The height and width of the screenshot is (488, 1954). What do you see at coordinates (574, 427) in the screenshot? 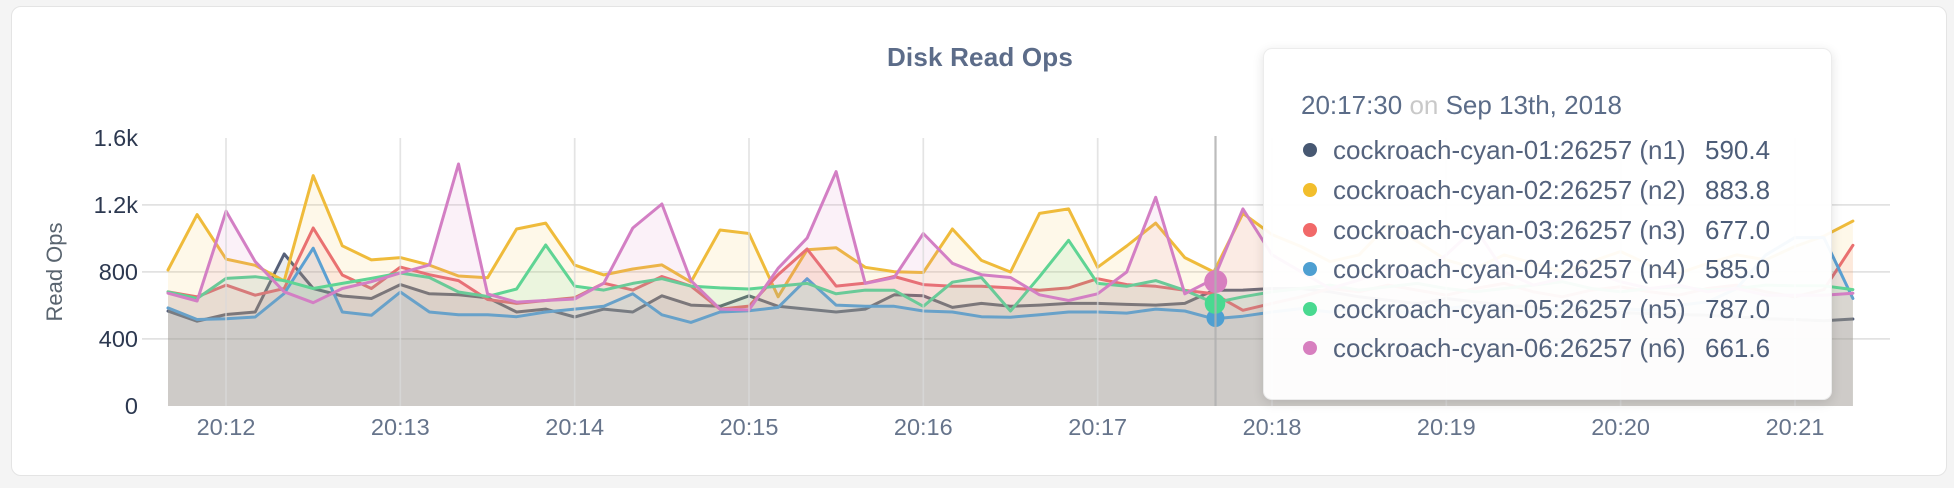
I see `svg-text: 20:14` at bounding box center [574, 427].